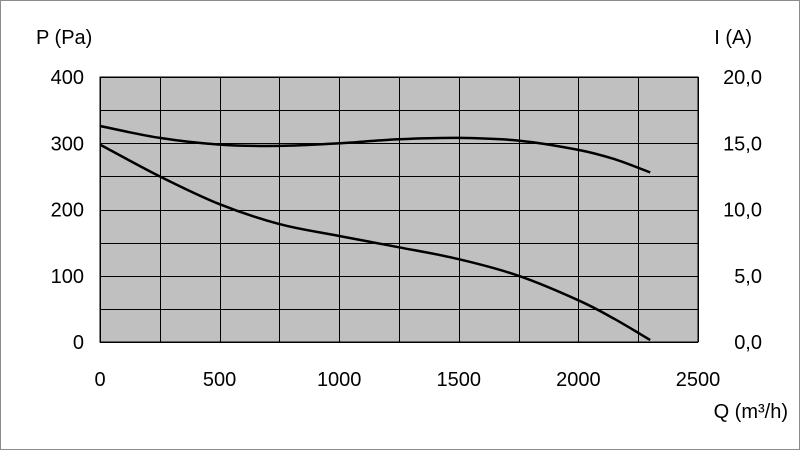 The image size is (800, 450). I want to click on y-right-tick-label: 20,0, so click(742, 78).